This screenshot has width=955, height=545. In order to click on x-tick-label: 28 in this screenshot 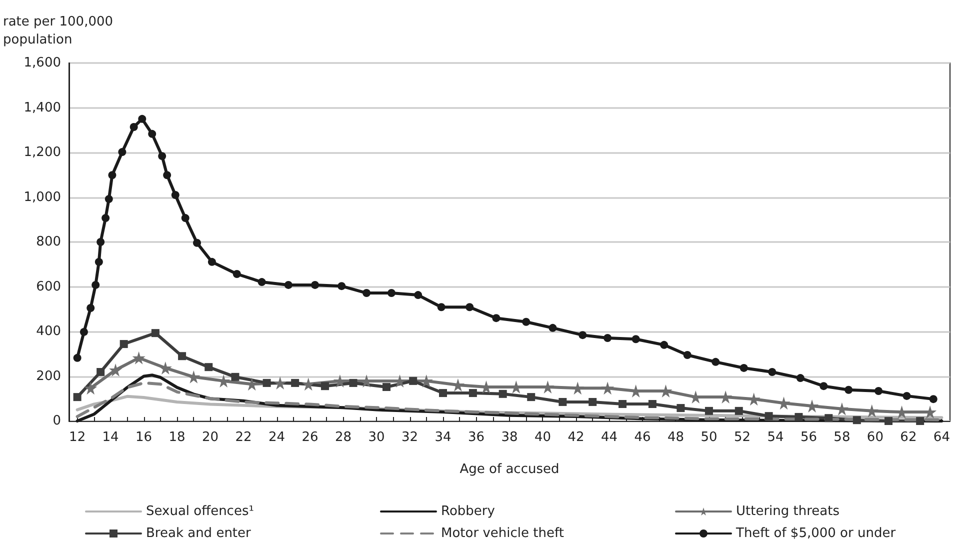, I will do `click(343, 437)`.